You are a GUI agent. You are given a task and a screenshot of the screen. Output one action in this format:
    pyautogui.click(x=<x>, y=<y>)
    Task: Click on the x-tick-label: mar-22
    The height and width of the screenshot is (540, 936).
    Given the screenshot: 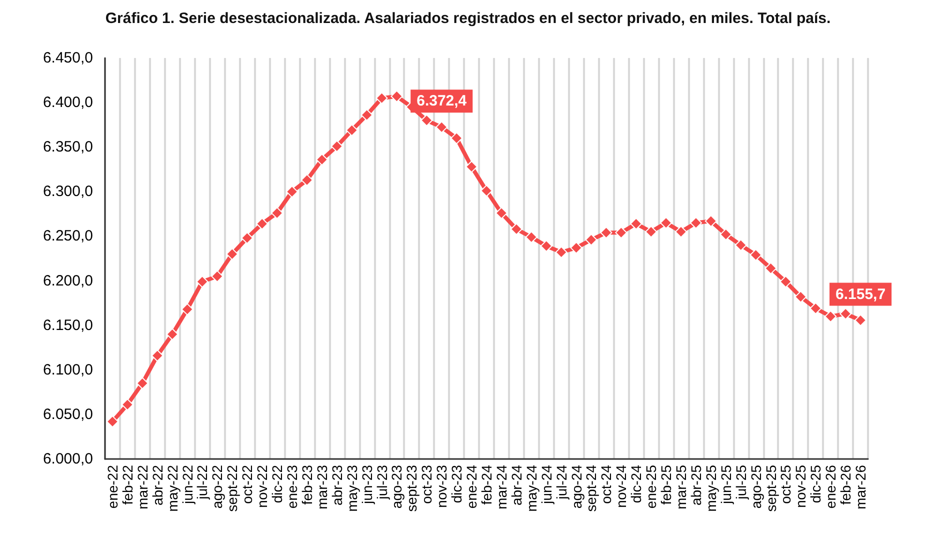 What is the action you would take?
    pyautogui.click(x=142, y=487)
    